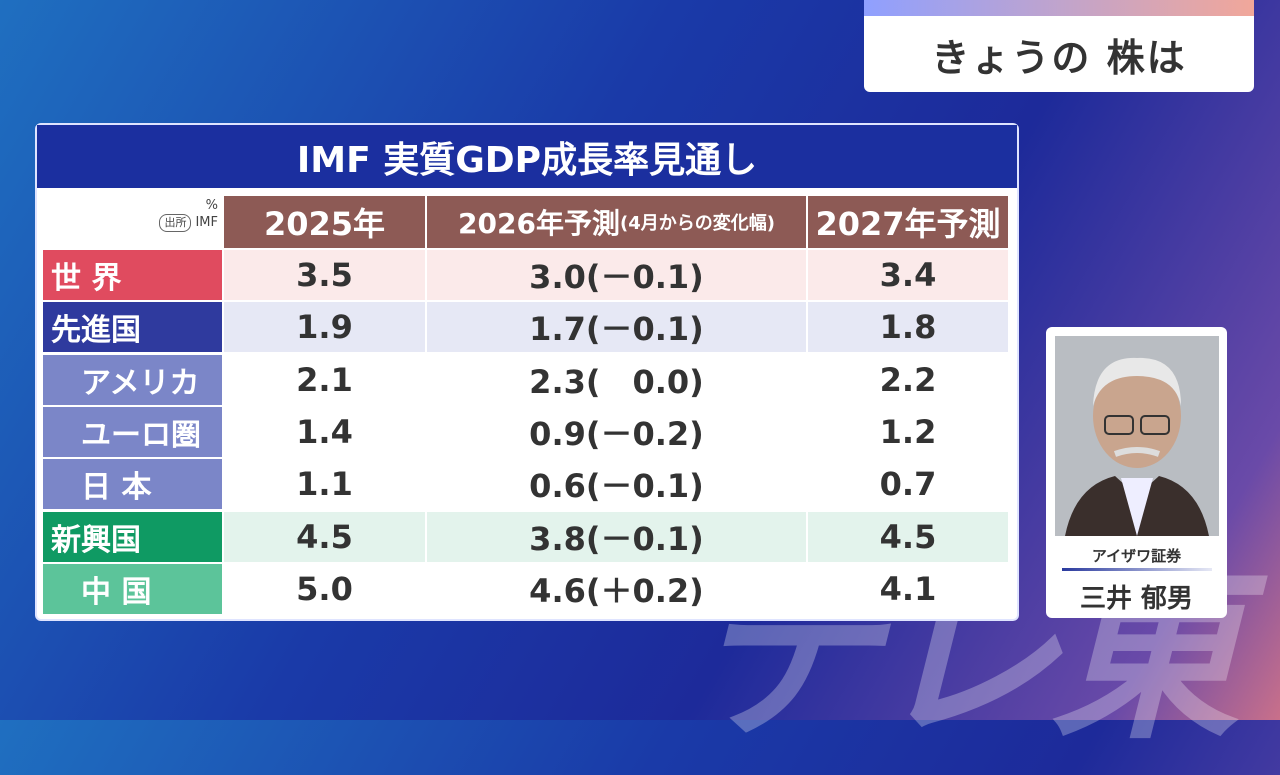  I want to click on value-cell: 3.0(－0.1), so click(616, 275).